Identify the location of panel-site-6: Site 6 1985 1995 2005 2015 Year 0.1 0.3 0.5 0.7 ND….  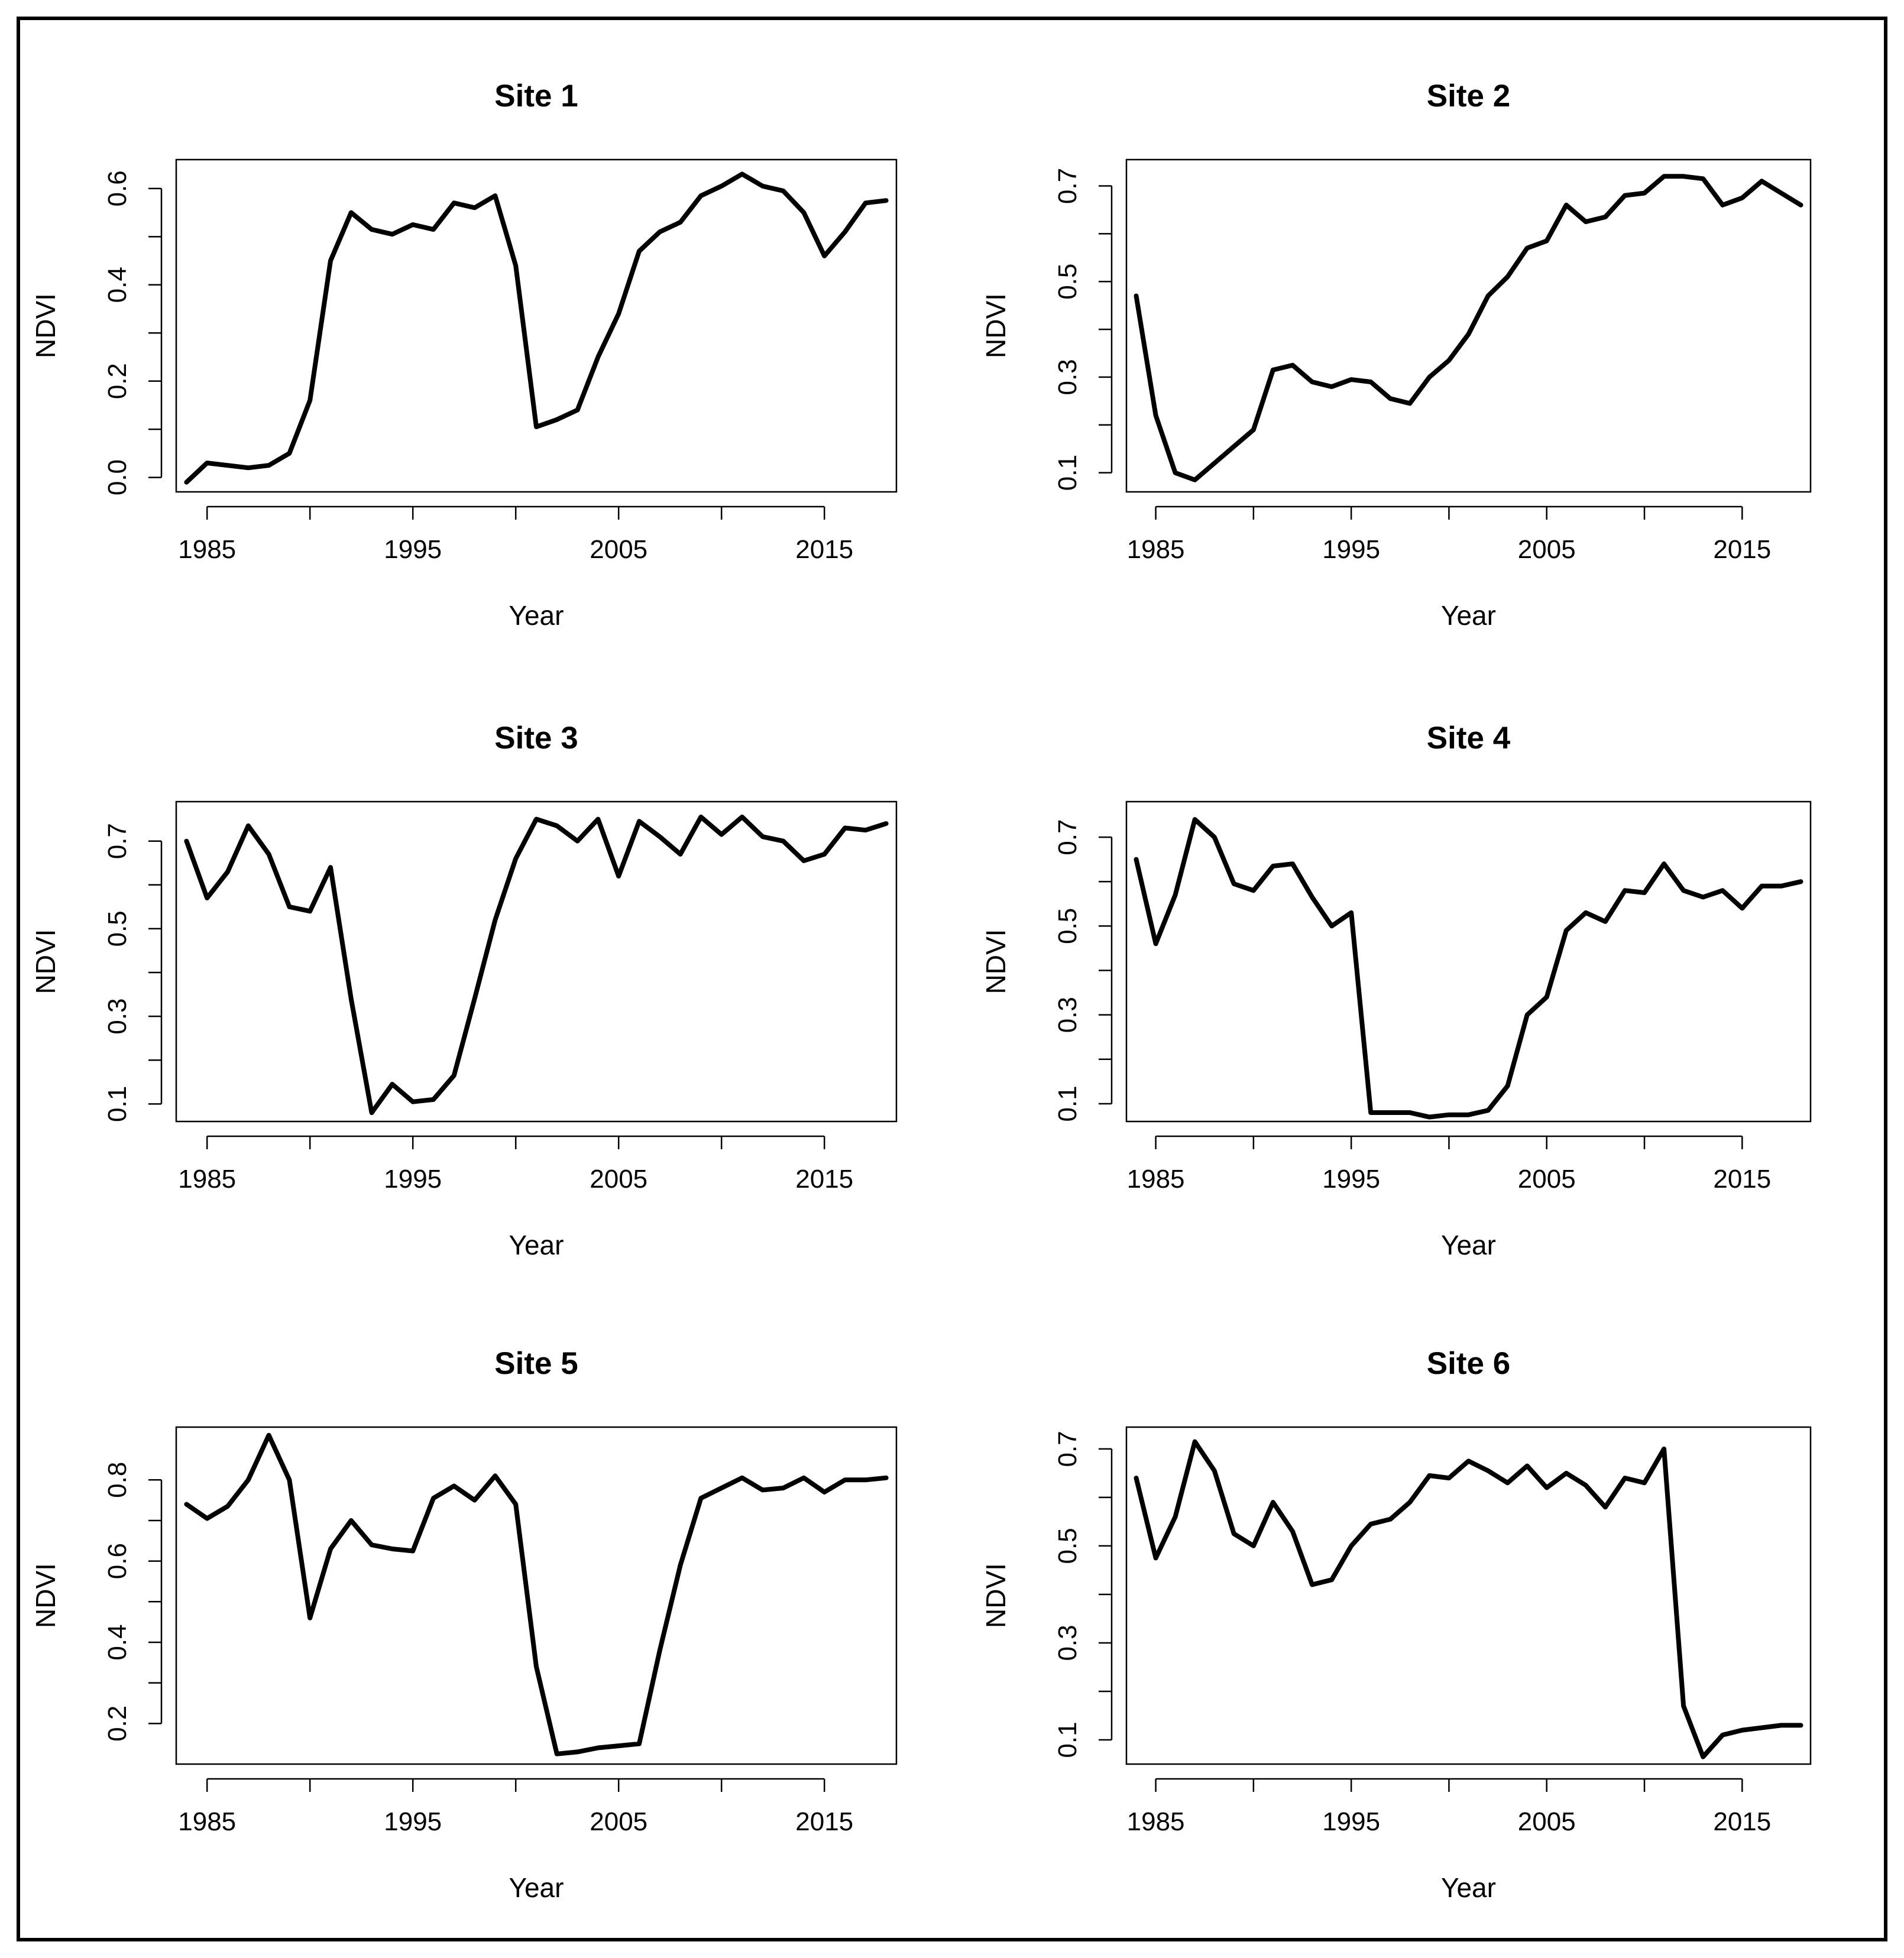
(1396, 1624).